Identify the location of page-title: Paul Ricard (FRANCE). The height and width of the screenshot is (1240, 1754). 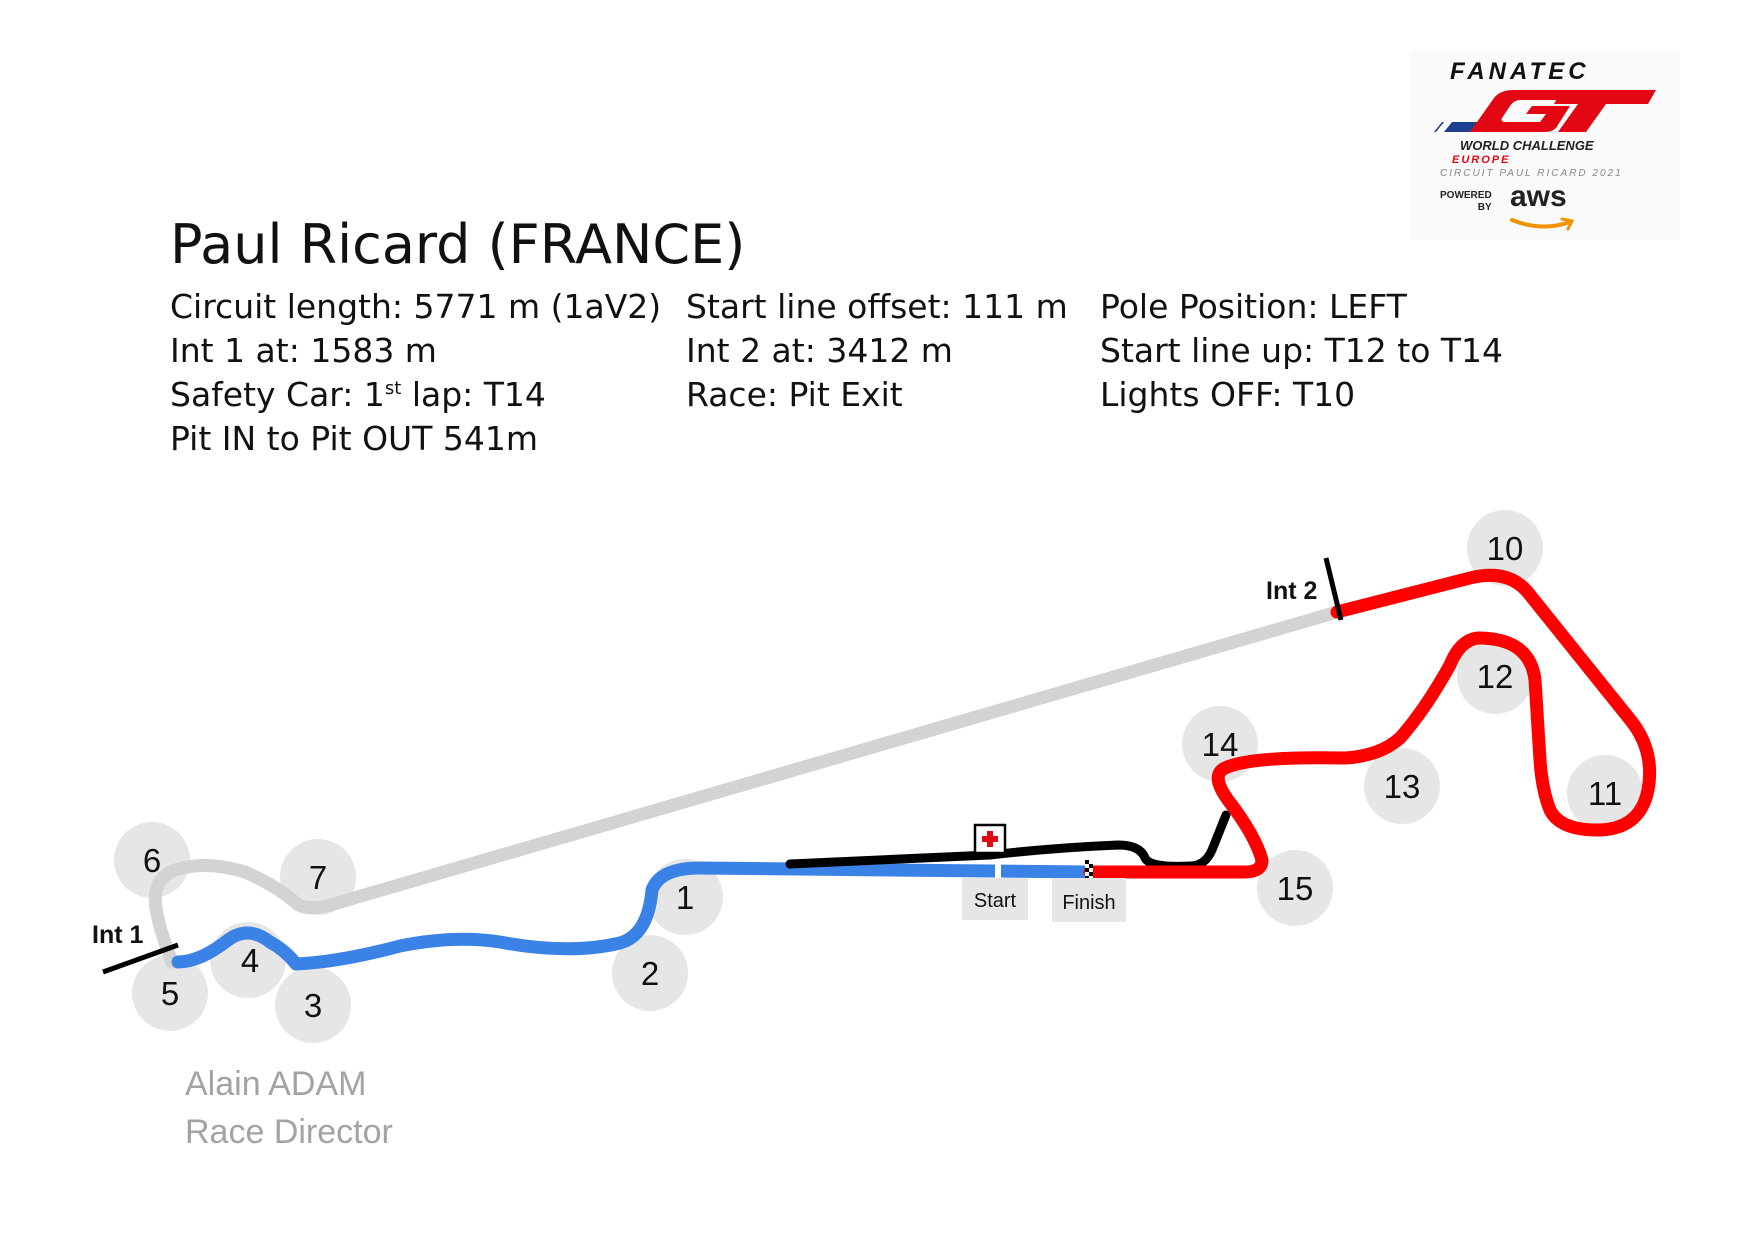
(458, 244).